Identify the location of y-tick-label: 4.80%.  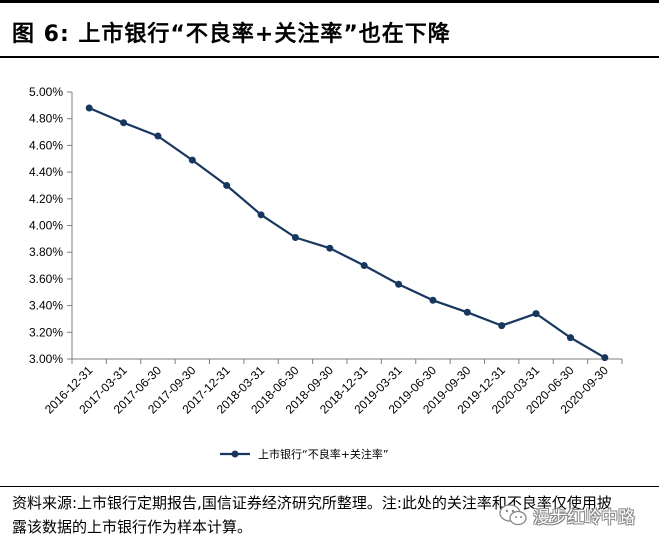
(46, 119).